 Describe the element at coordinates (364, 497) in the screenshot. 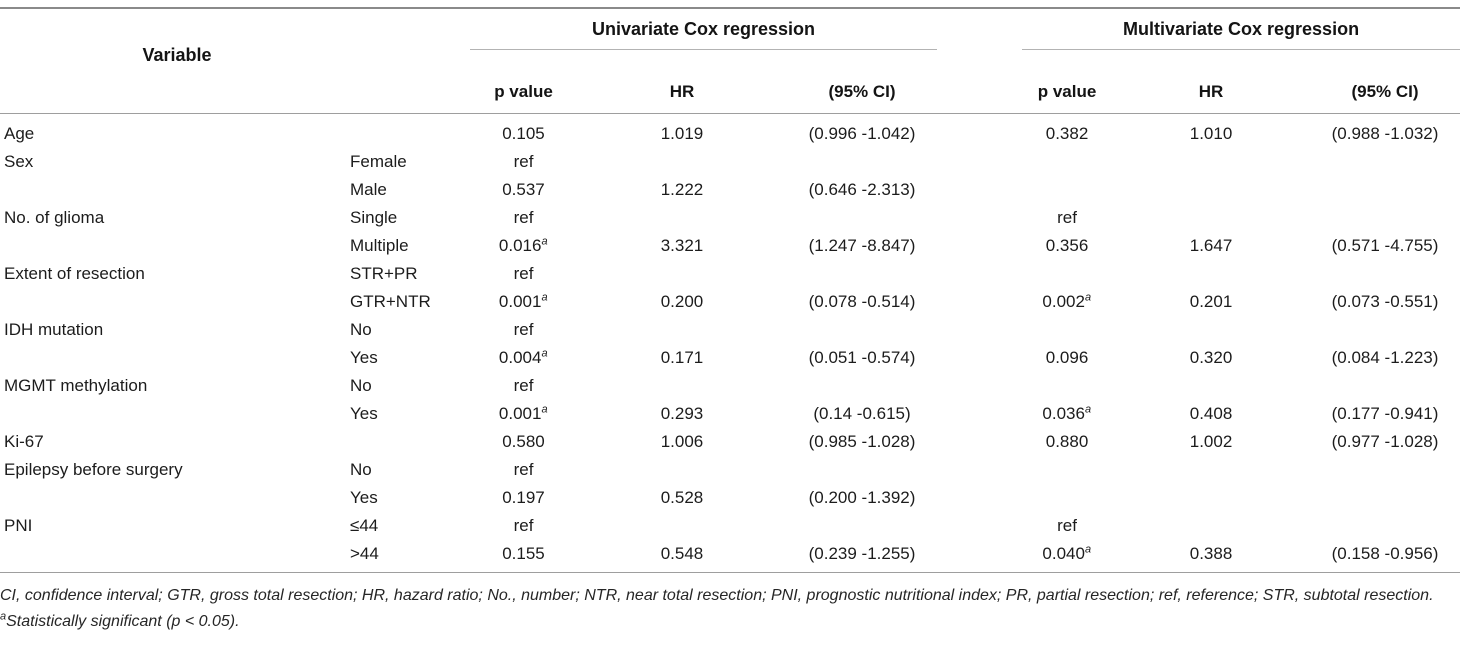

I see `subcategory-cell: Yes` at that location.